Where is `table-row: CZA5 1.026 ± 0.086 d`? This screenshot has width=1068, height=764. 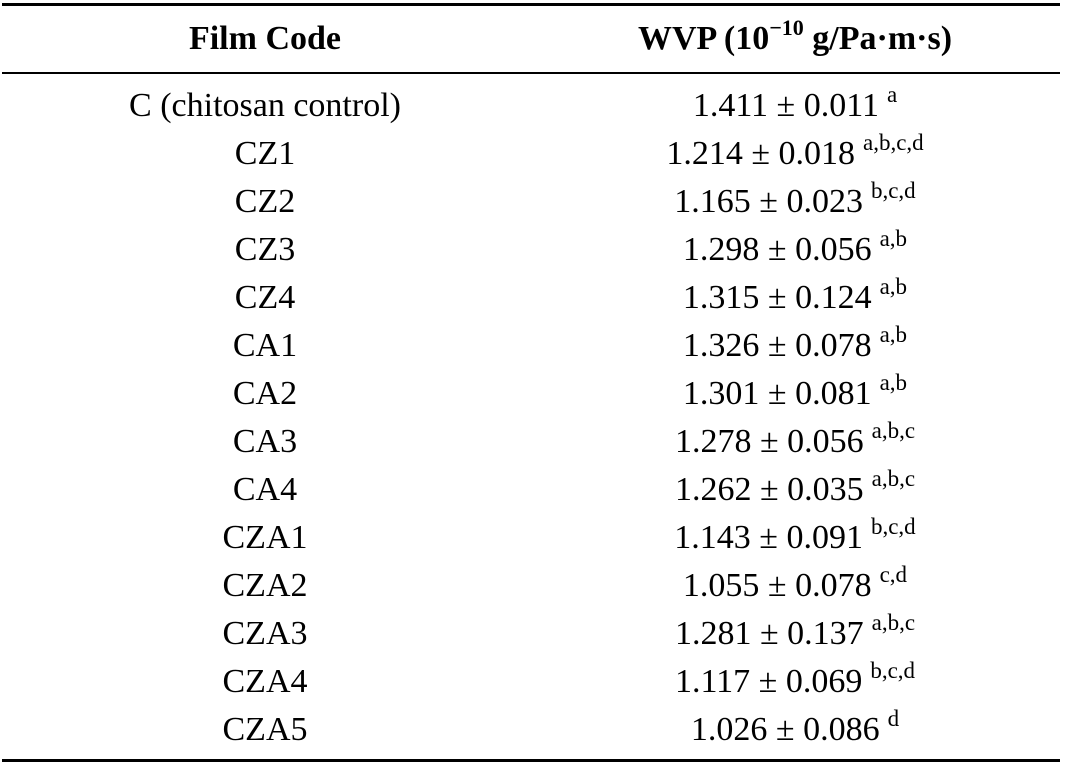
table-row: CZA5 1.026 ± 0.086 d is located at coordinates (534, 730).